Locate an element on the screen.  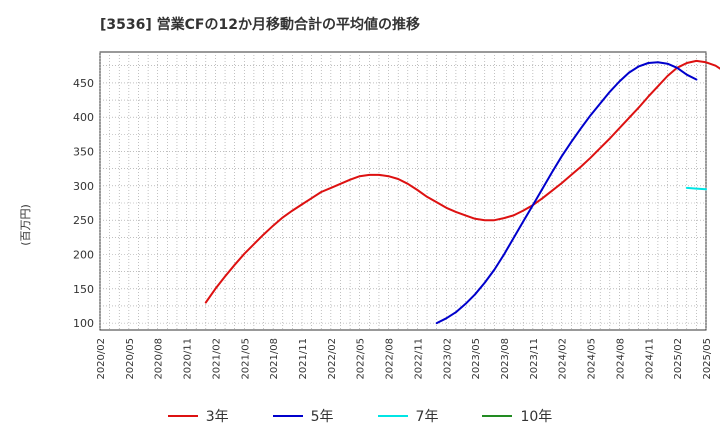
y-tick-label: 300 is located at coordinates (83, 186).